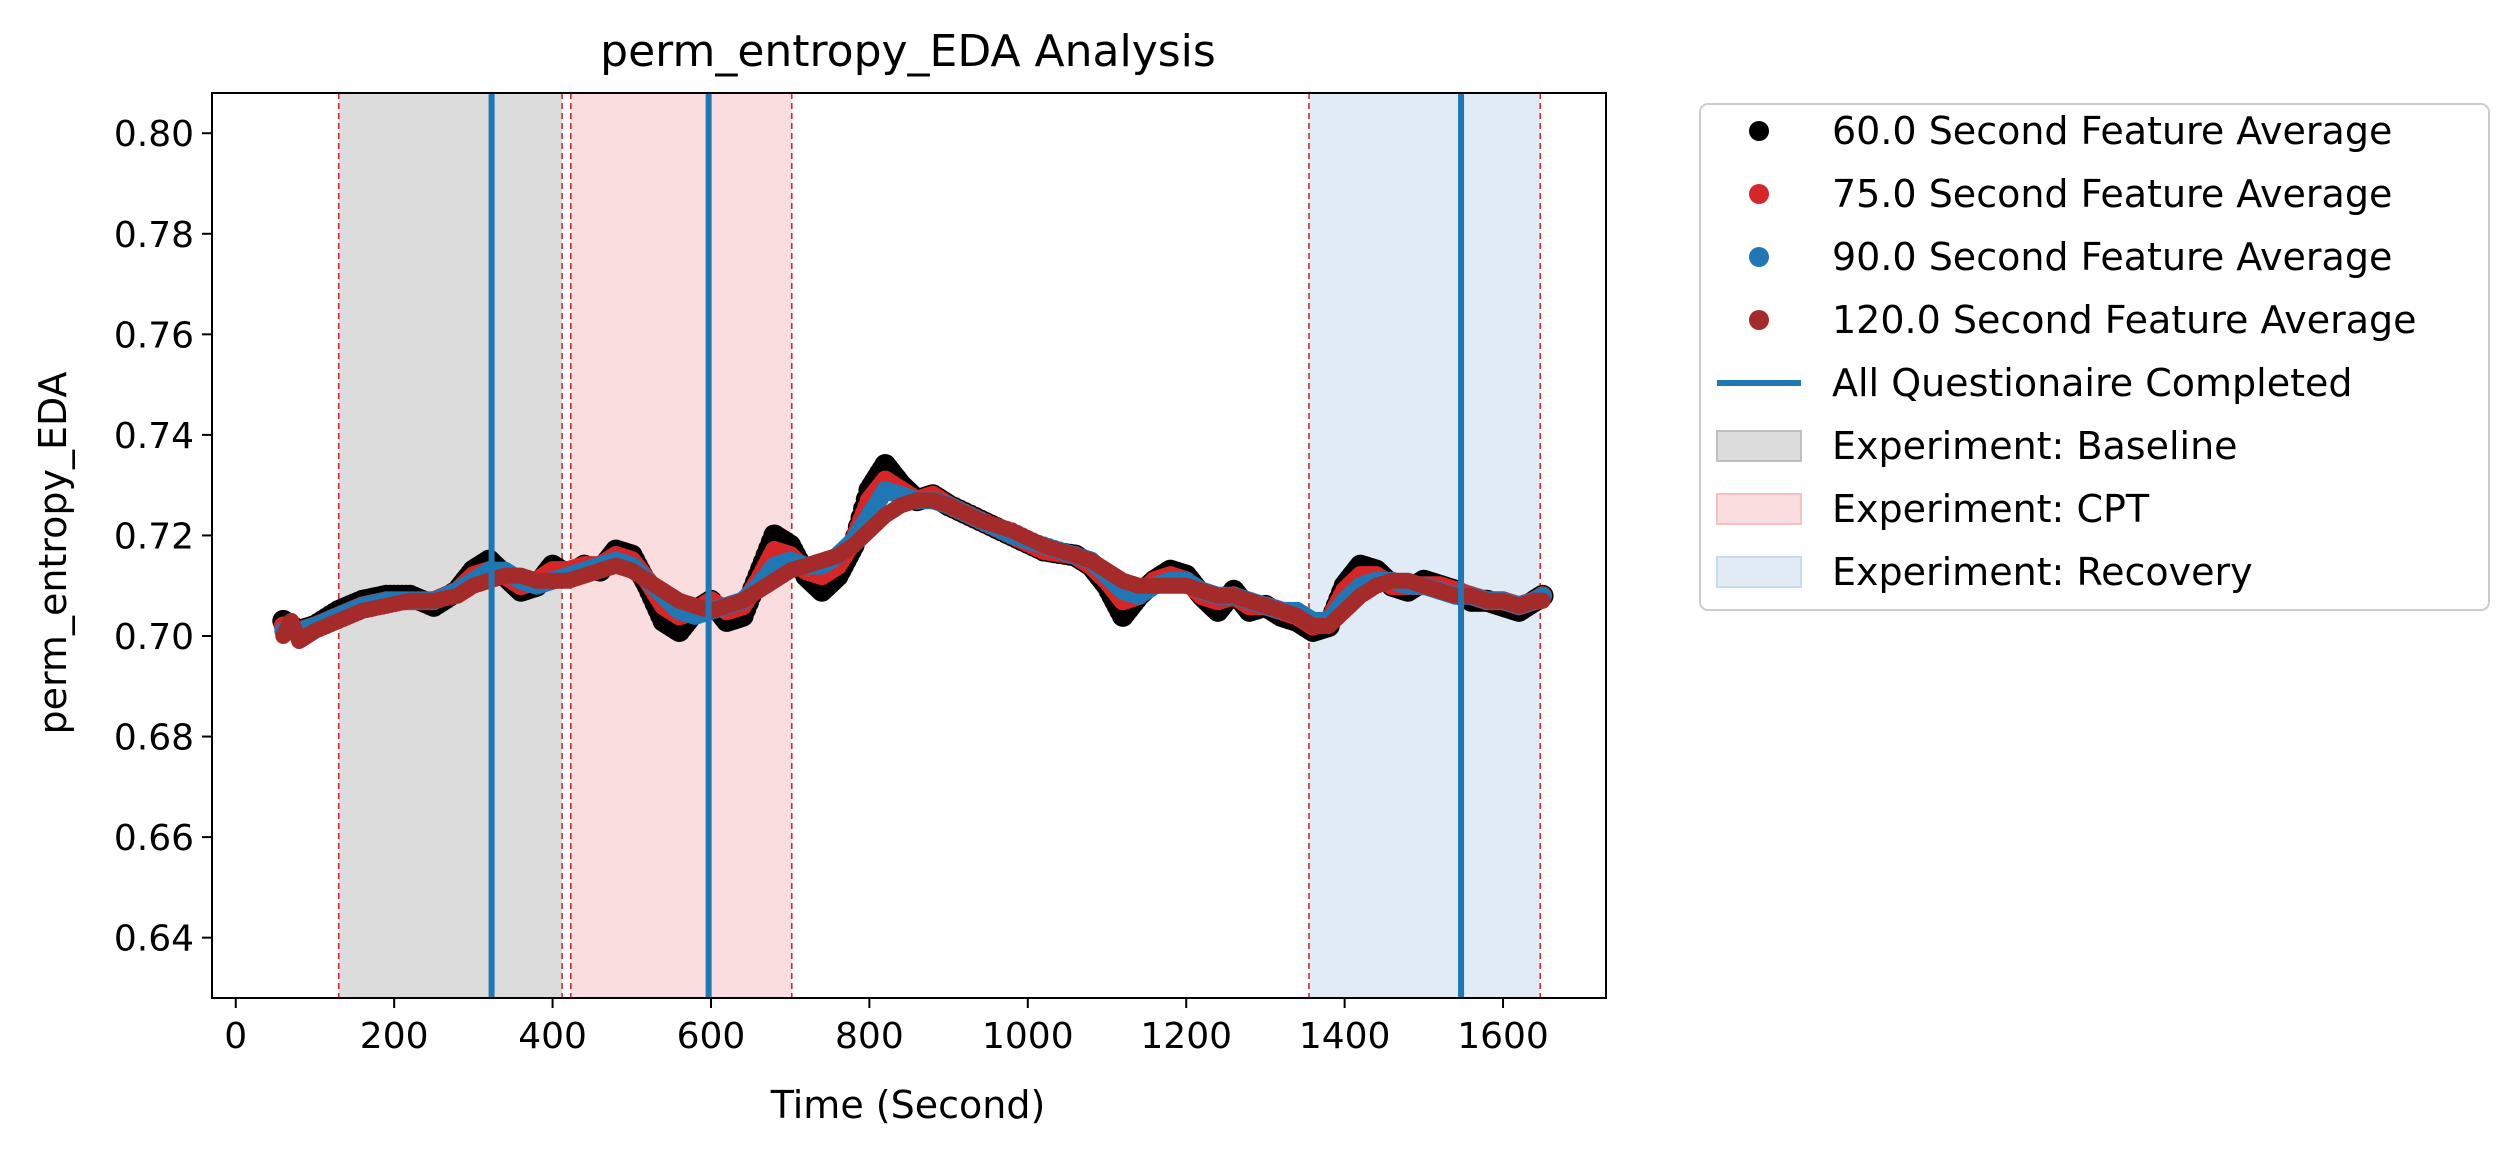  Describe the element at coordinates (2112, 257) in the screenshot. I see `legend-label: 90.0 Second Feature Average` at that location.